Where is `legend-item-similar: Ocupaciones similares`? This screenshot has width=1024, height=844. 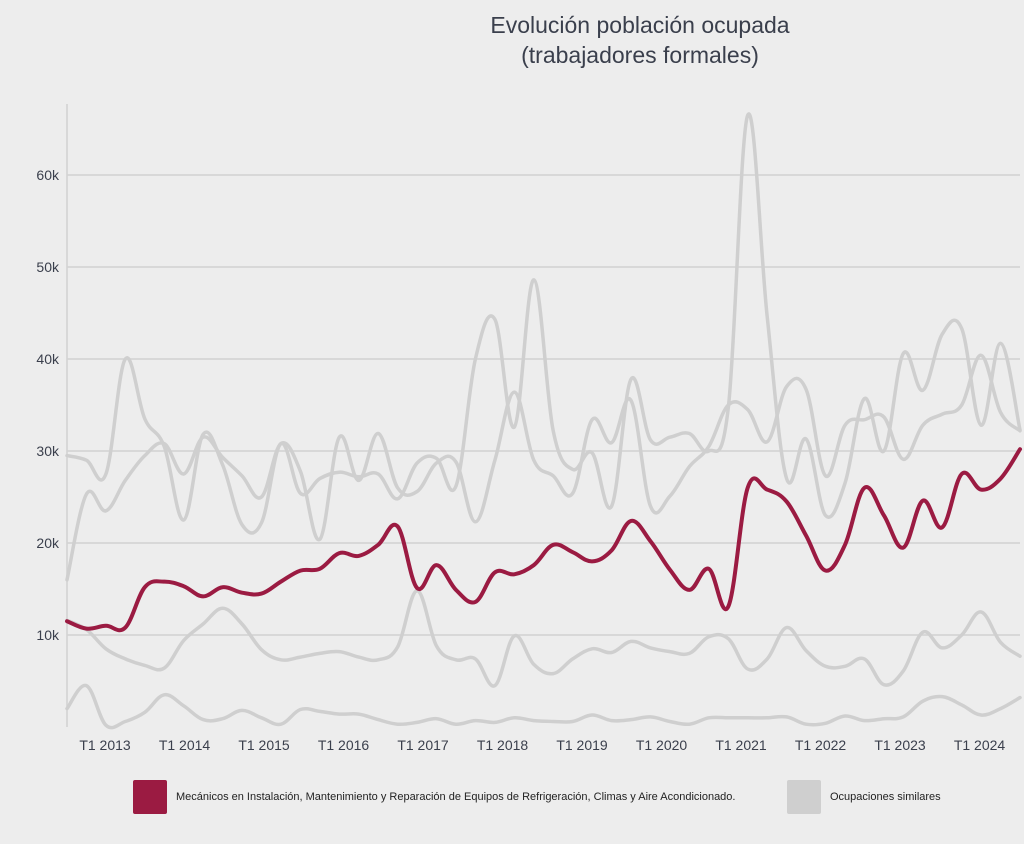
legend-item-similar: Ocupaciones similares is located at coordinates (864, 797).